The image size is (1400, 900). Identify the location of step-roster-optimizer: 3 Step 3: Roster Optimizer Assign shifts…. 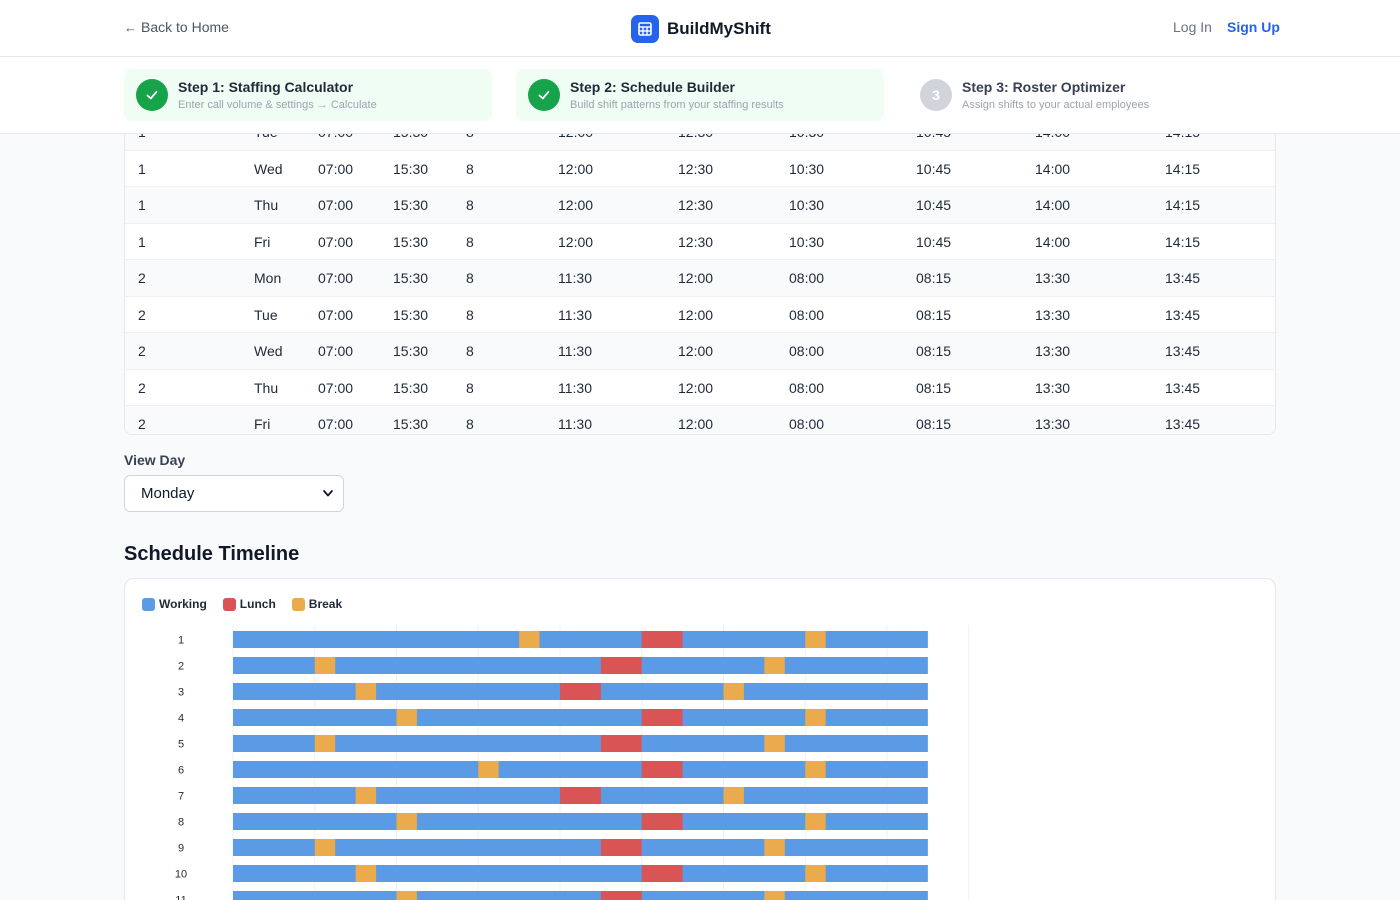
(1092, 95).